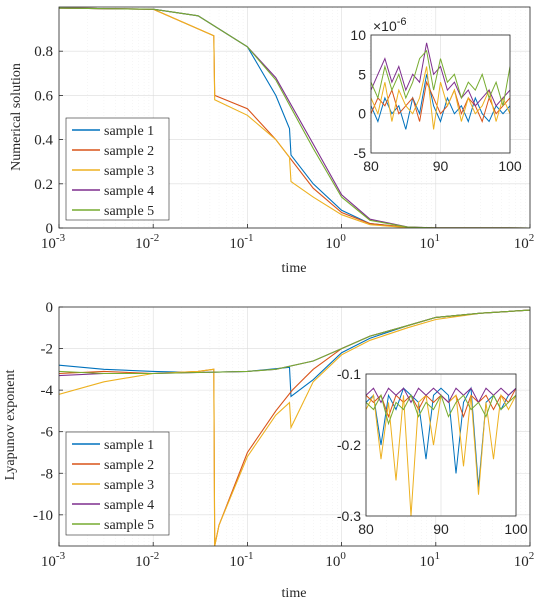 This screenshot has height=603, width=550. What do you see at coordinates (349, 445) in the screenshot?
I see `inset-y-tick-label: -0.2` at bounding box center [349, 445].